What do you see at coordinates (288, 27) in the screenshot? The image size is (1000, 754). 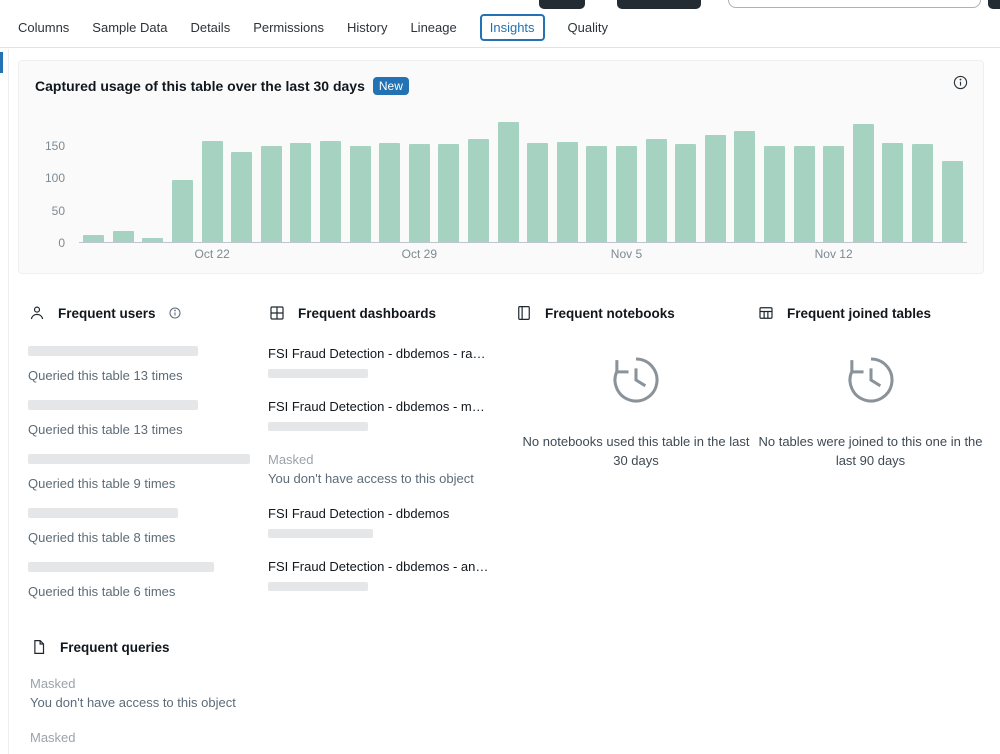 I see `tab-permissions: Permissions` at bounding box center [288, 27].